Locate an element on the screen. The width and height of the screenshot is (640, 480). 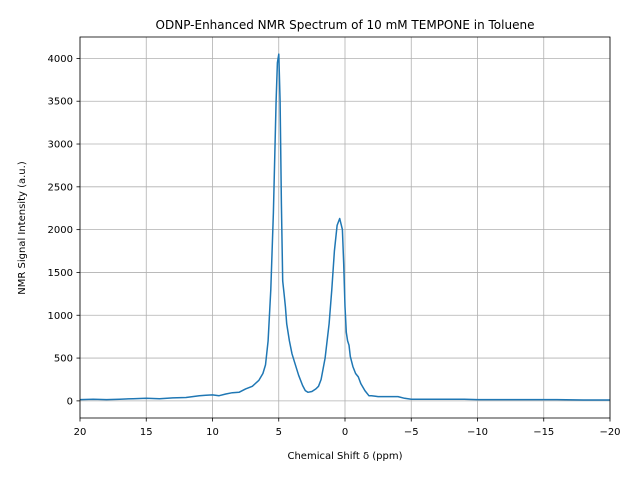
x-axis-label: Chemical Shift δ (ppm) is located at coordinates (344, 456).